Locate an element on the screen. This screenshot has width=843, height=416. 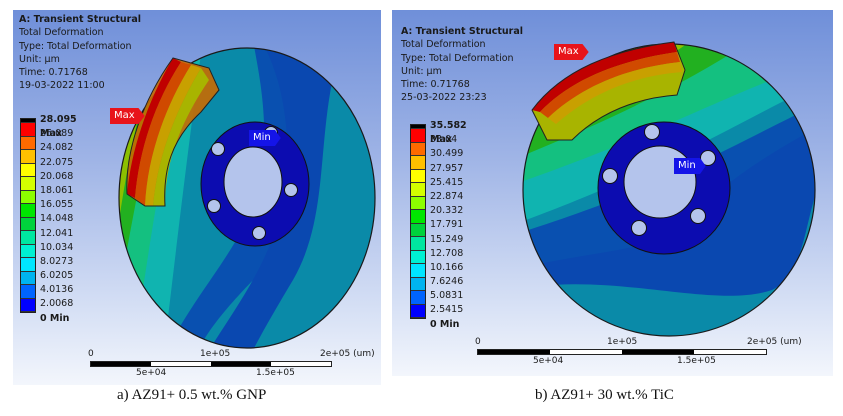
legend-label: 5.0831 is located at coordinates (447, 296).